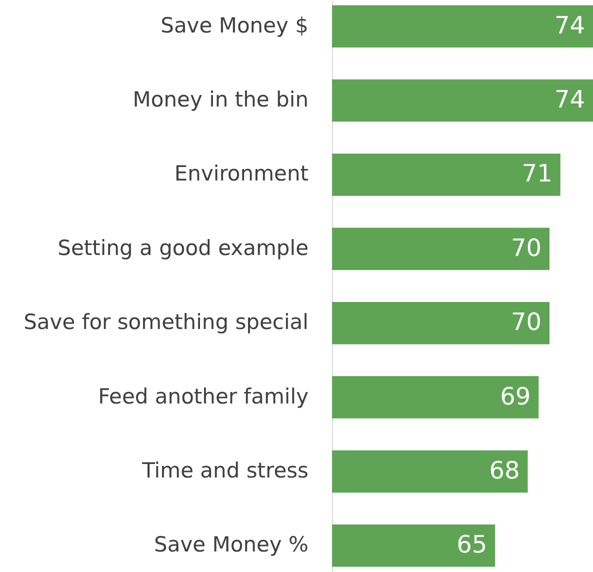 The height and width of the screenshot is (572, 593). I want to click on y-tick-label: Money in the bin, so click(220, 100).